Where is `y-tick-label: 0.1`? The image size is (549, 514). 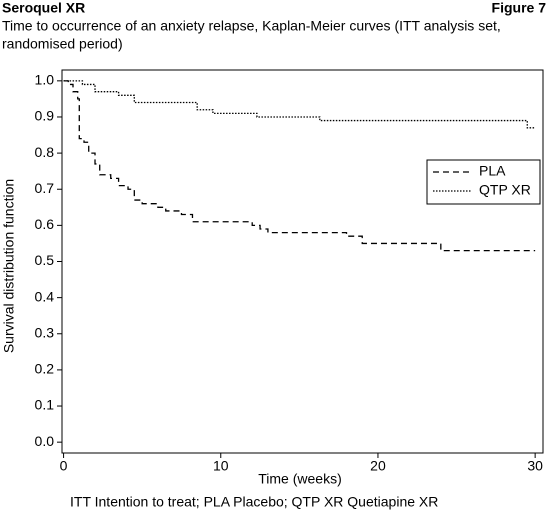 y-tick-label: 0.1 is located at coordinates (45, 405).